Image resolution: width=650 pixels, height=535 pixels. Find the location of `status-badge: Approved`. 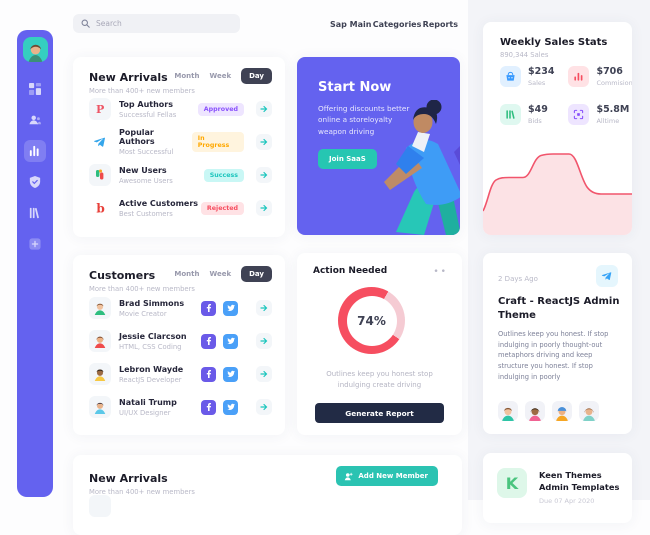

status-badge: Approved is located at coordinates (220, 109).